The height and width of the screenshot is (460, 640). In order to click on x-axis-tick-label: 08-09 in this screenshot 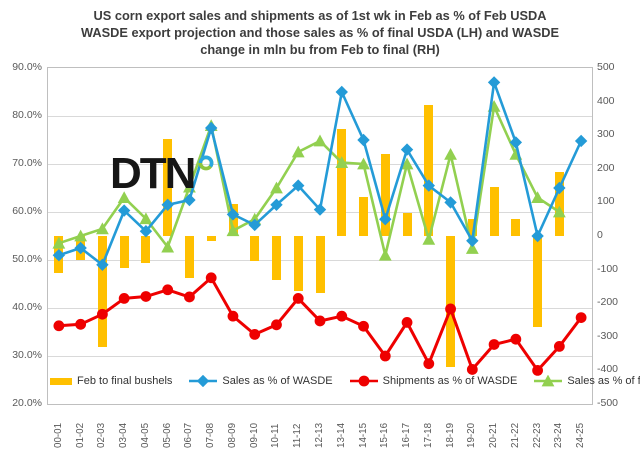, I will do `click(232, 435)`.